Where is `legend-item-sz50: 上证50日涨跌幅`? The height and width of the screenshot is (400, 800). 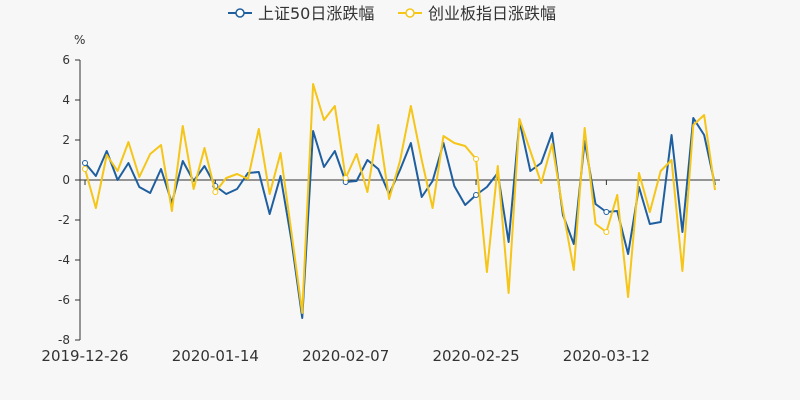 legend-item-sz50: 上证50日涨跌幅 is located at coordinates (301, 13).